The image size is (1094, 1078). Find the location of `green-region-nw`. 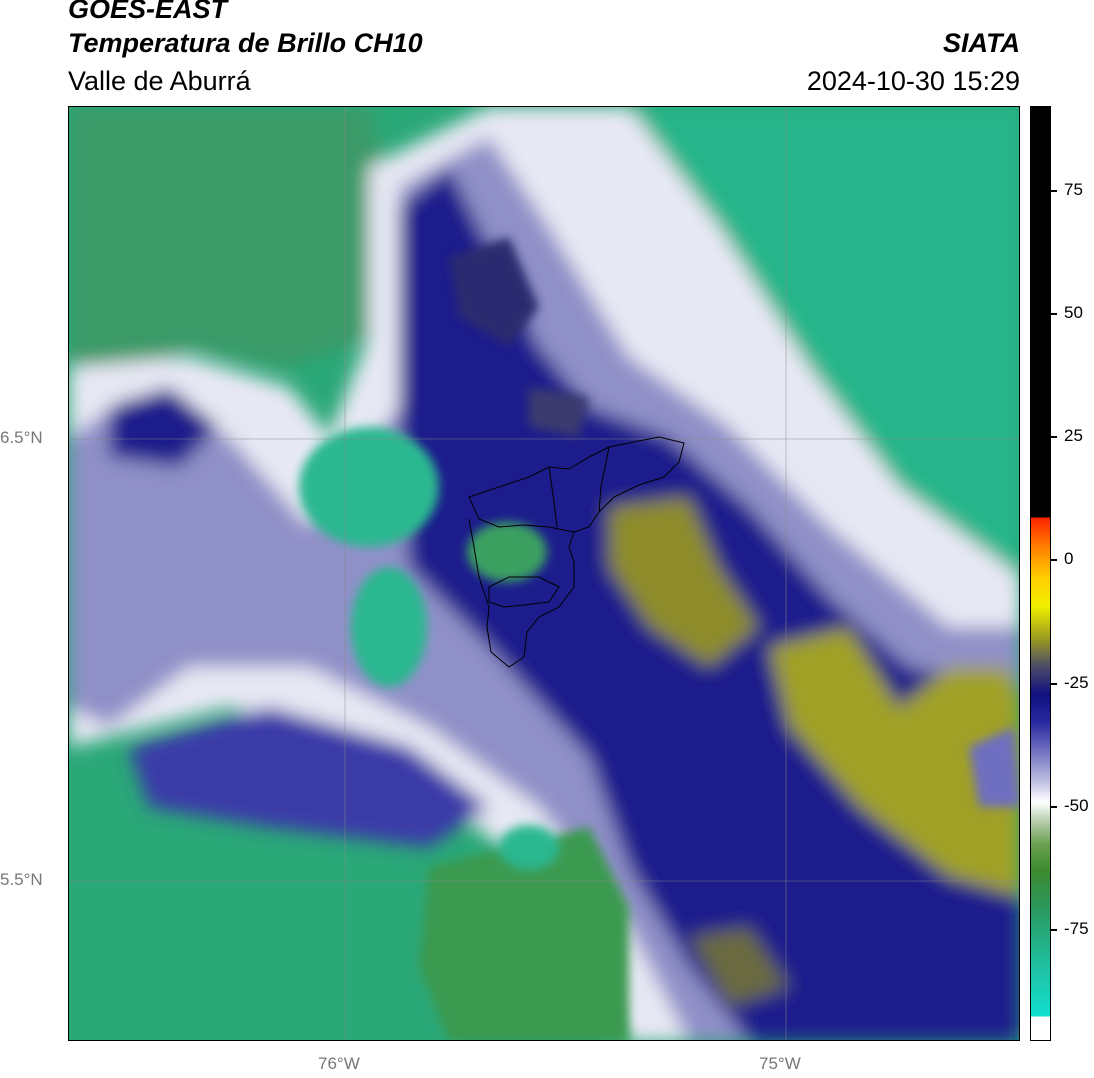

green-region-nw is located at coordinates (234, 247).